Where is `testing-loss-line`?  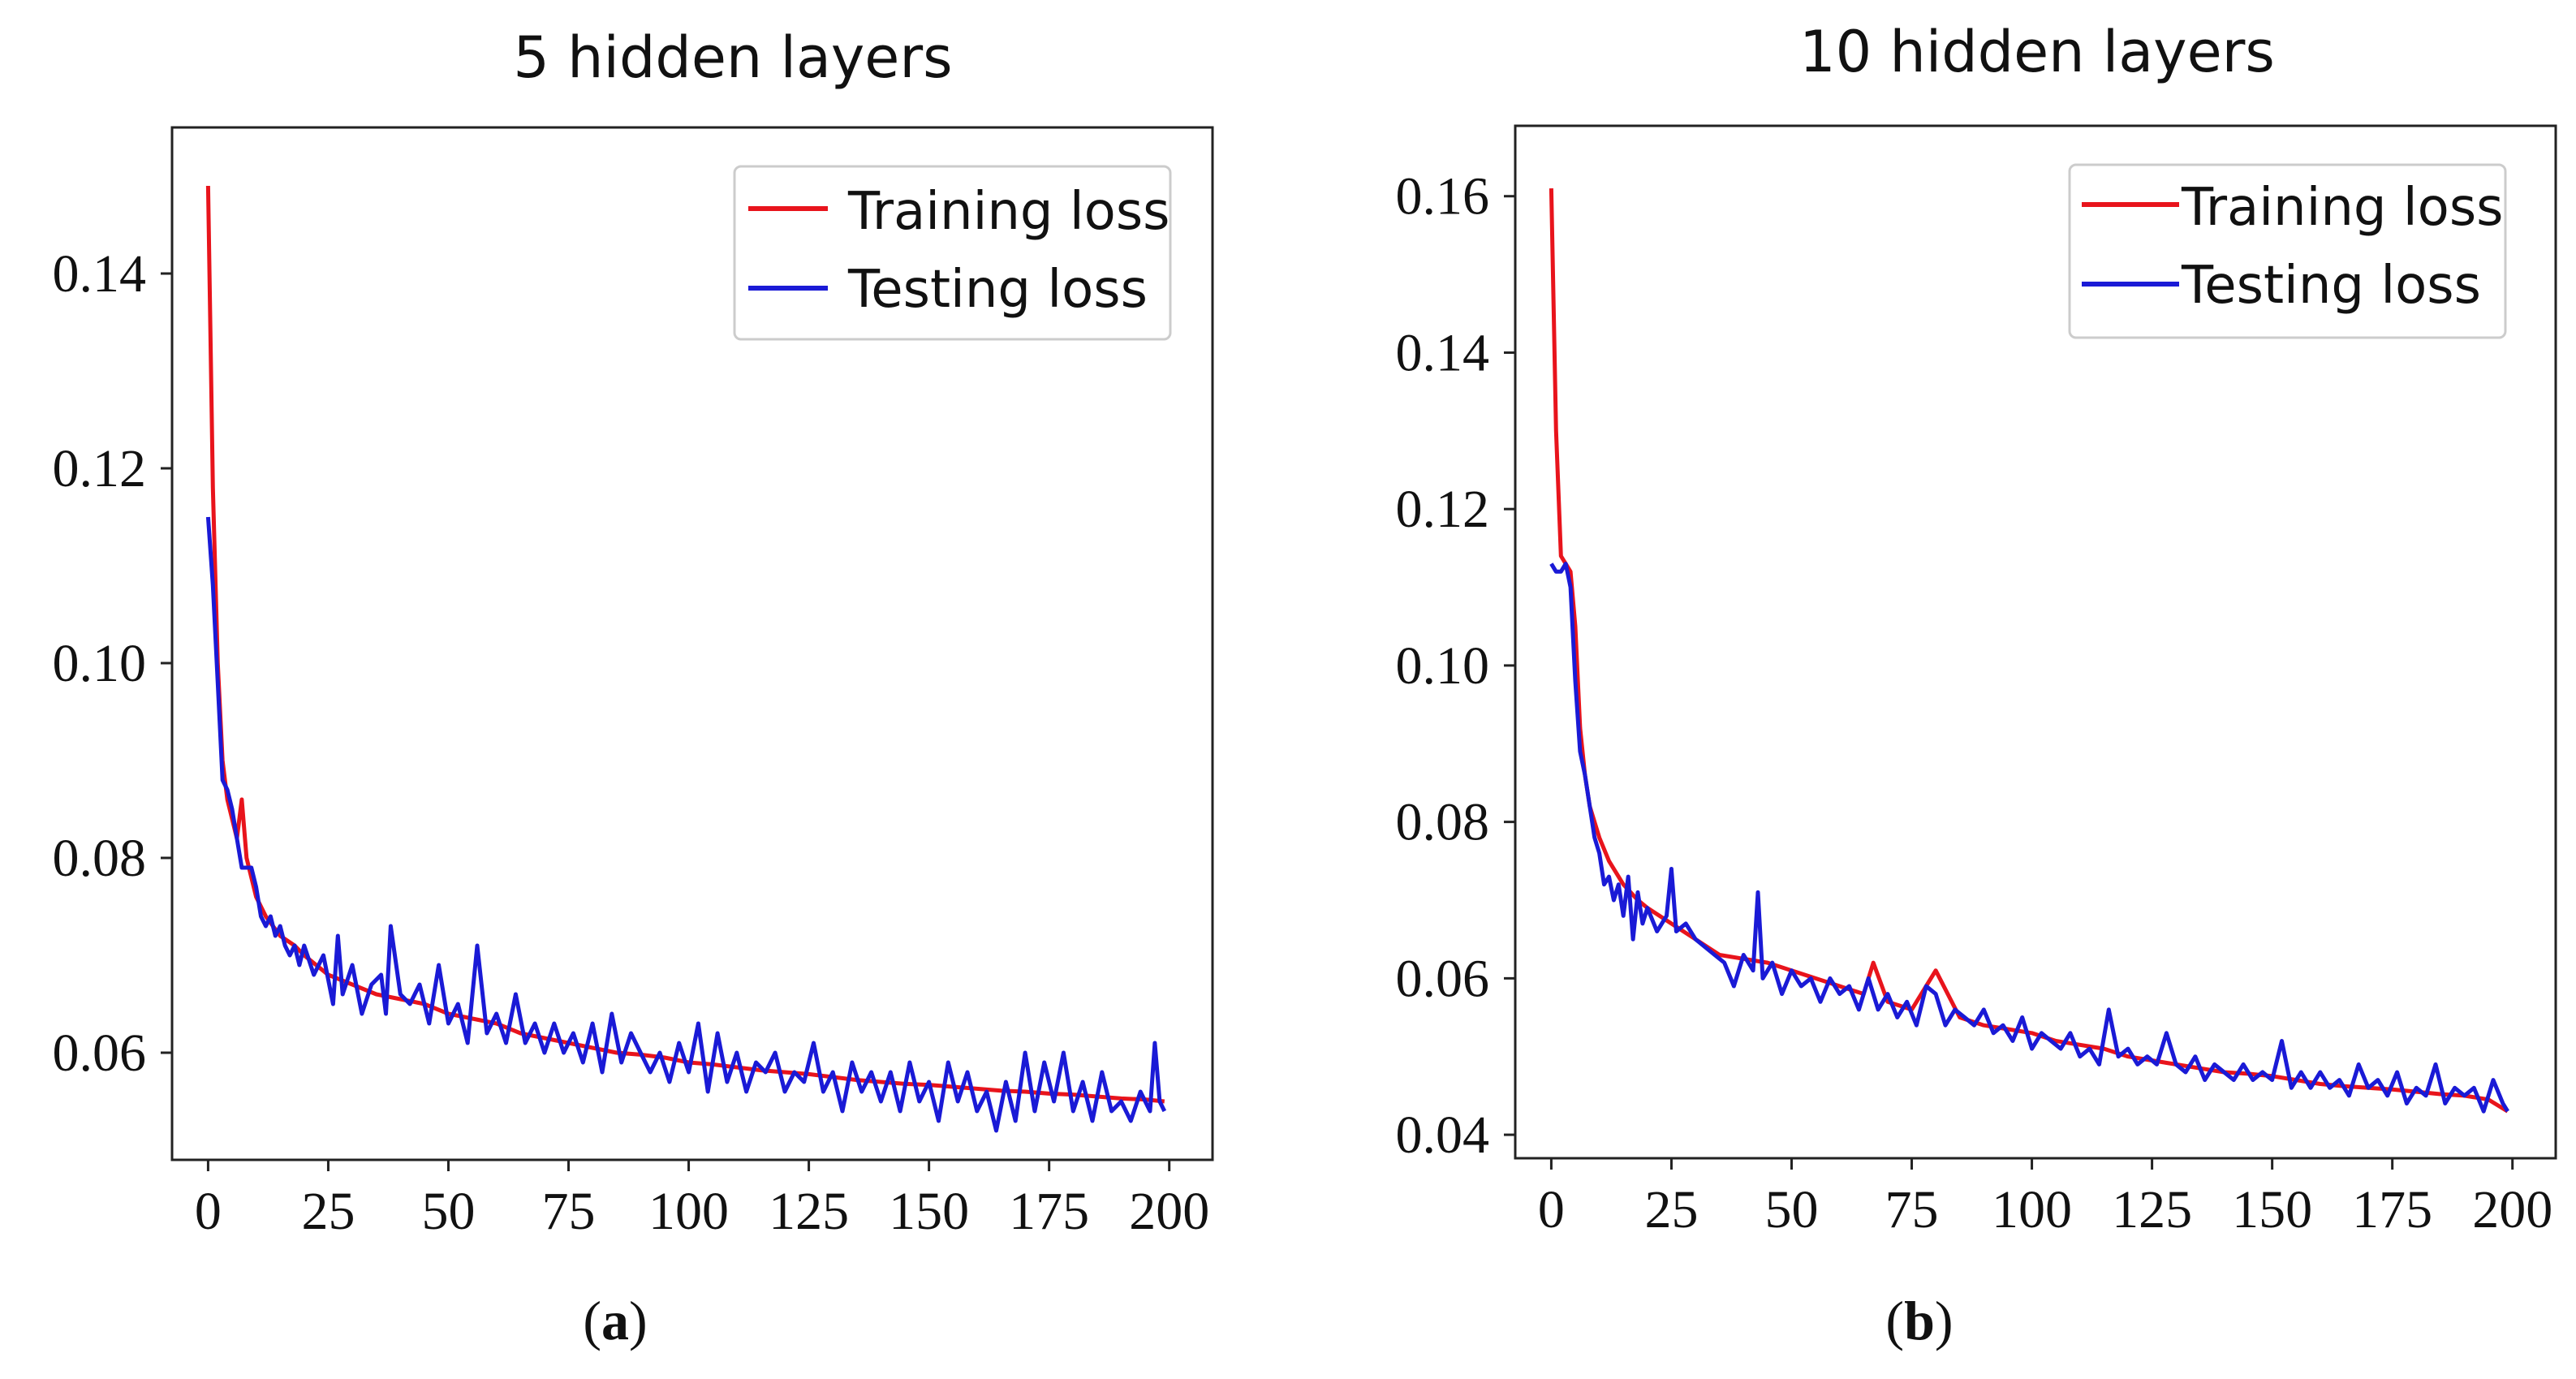
testing-loss-line is located at coordinates (2029, 838).